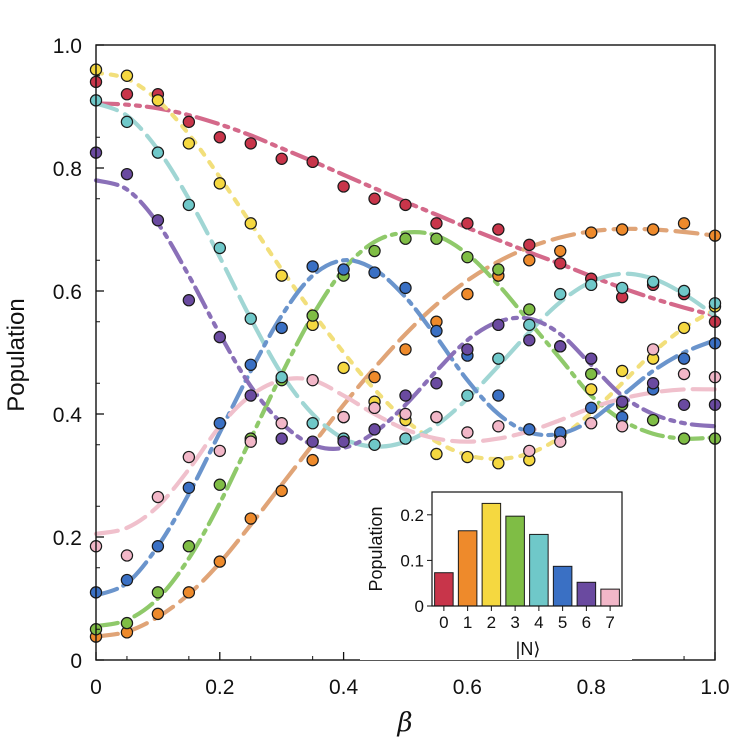 The width and height of the screenshot is (745, 739). I want to click on inset-y-axis-title: Population, so click(376, 548).